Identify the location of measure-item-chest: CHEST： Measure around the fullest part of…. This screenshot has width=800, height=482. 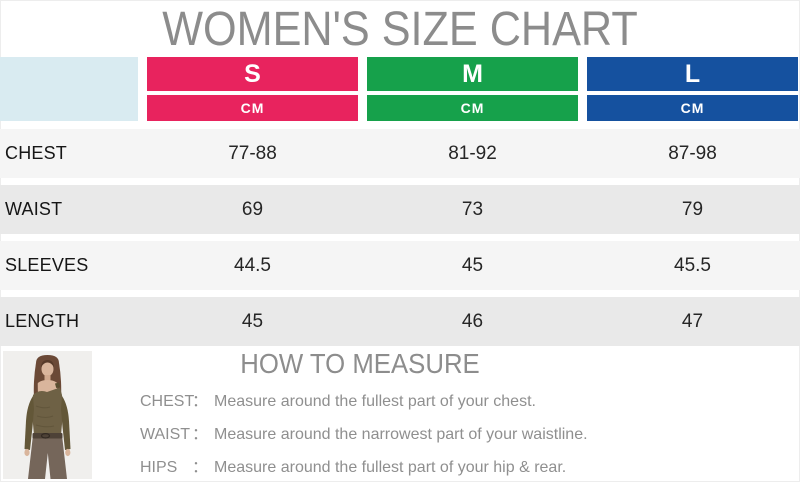
(360, 401).